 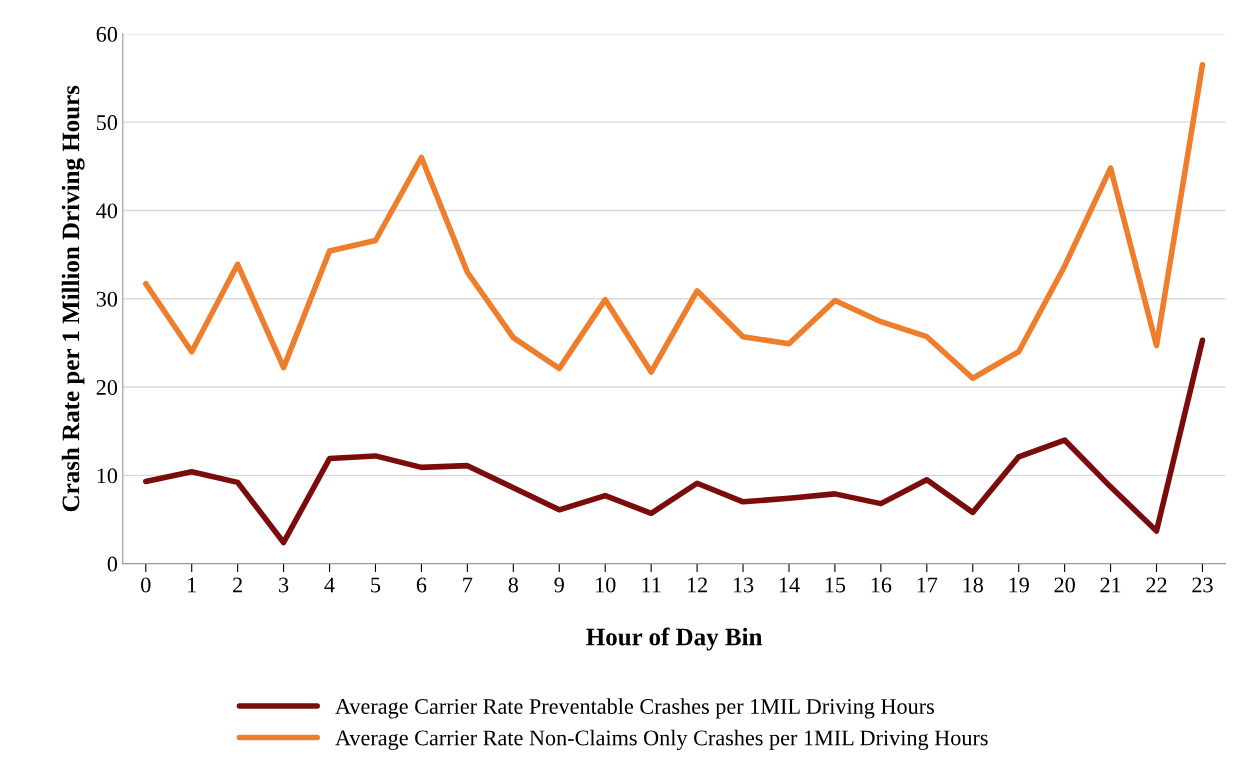 What do you see at coordinates (634, 708) in the screenshot?
I see `legend-label: Average Carrier Rate Preventable Crashes per 1MIL Driving Hours` at bounding box center [634, 708].